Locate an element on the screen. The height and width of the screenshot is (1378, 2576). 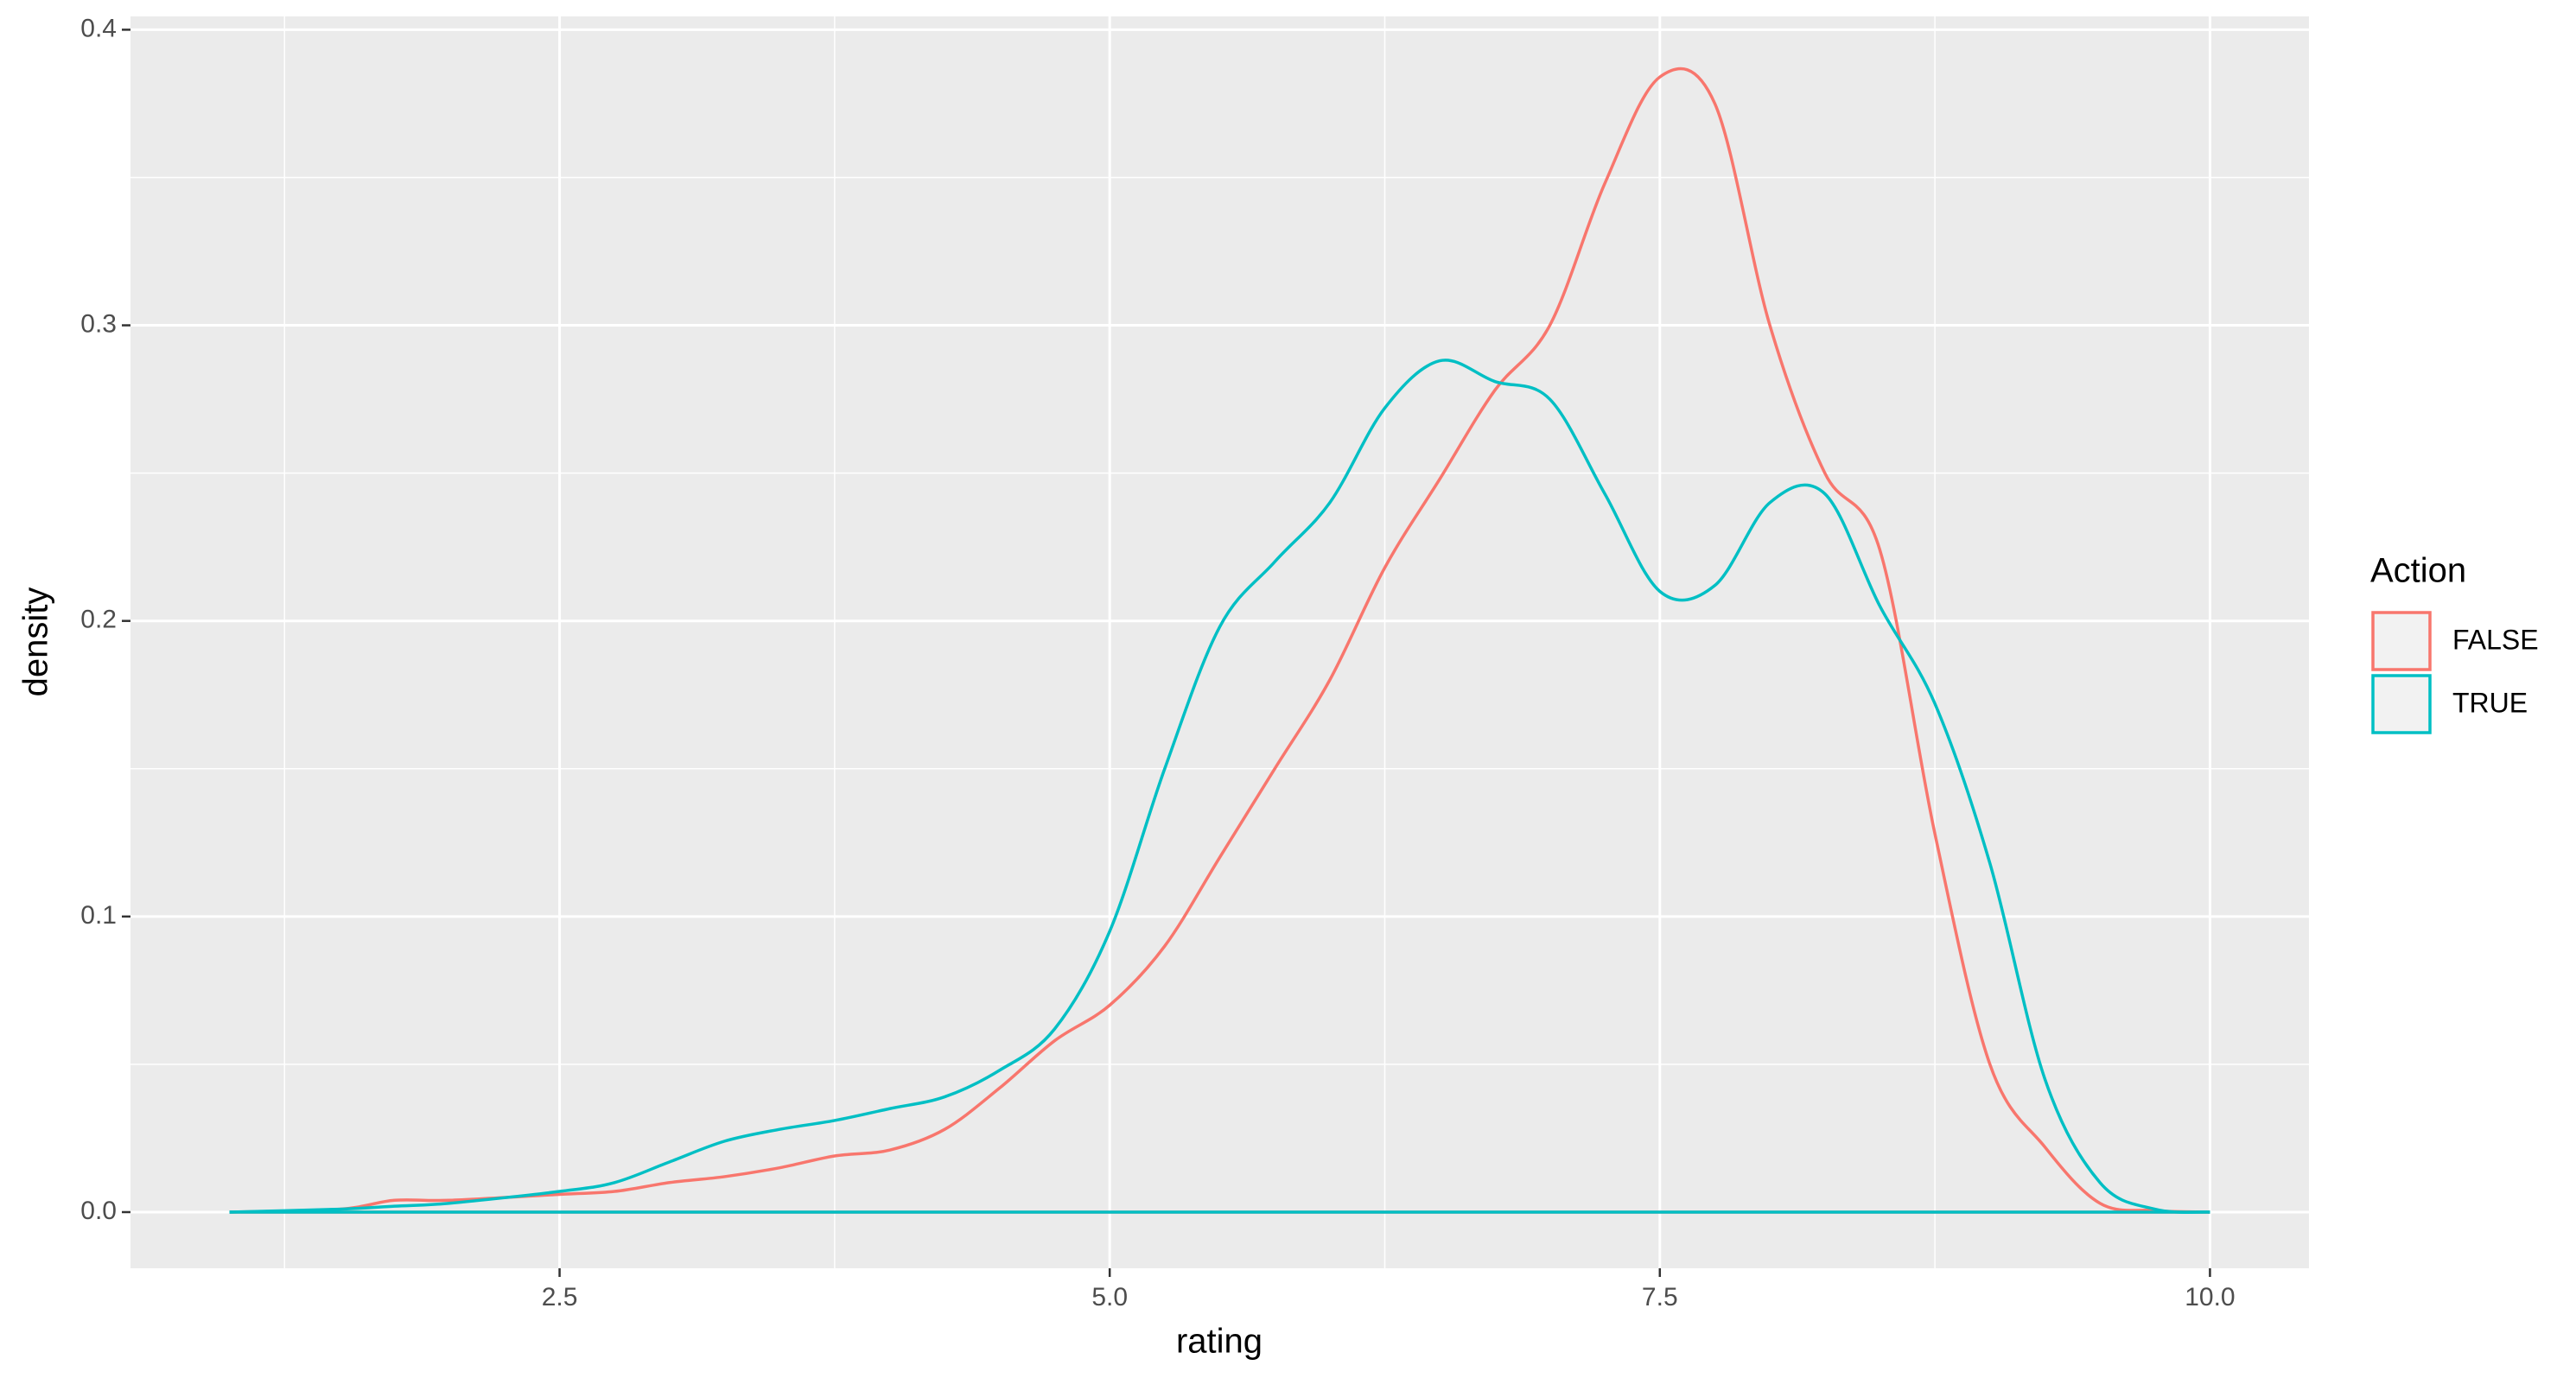
y-axis-title: density is located at coordinates (36, 642).